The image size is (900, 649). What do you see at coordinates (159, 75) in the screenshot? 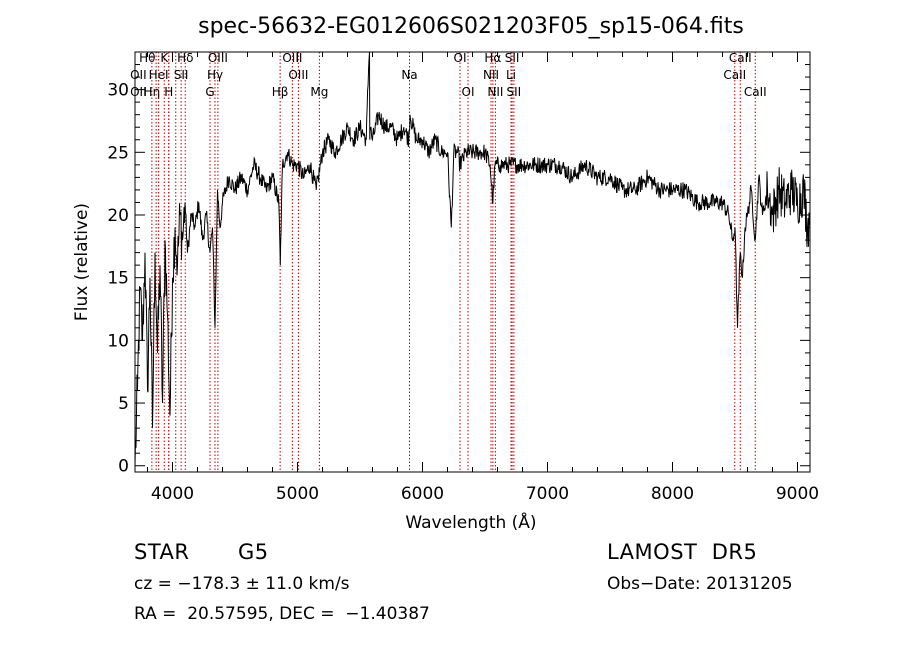
I see `spectral-line-label: HeI` at bounding box center [159, 75].